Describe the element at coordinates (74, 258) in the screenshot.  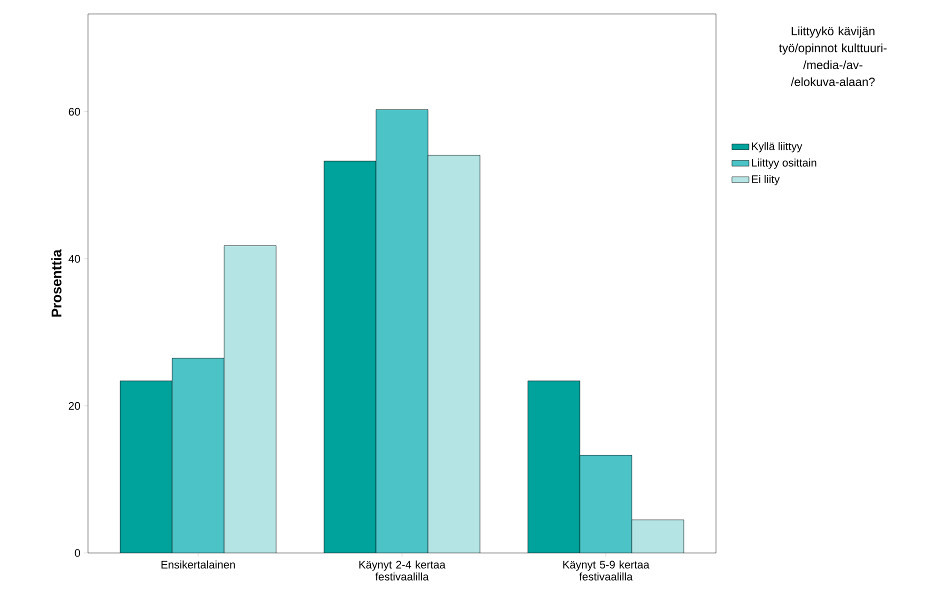
I see `y-tick-label: 40` at that location.